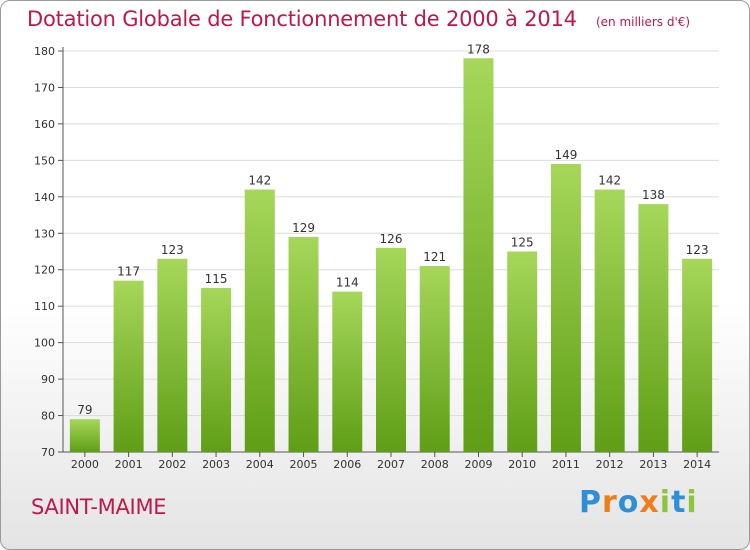 This screenshot has height=550, width=750. What do you see at coordinates (609, 181) in the screenshot?
I see `data-label-2012: 142` at bounding box center [609, 181].